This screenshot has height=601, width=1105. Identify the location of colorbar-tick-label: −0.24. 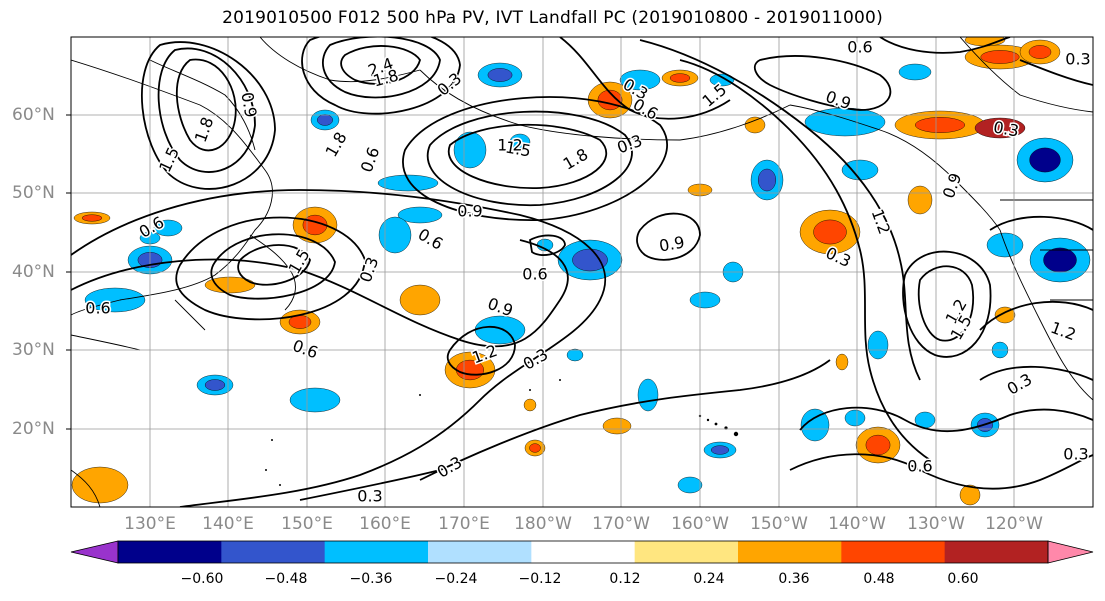
(456, 579).